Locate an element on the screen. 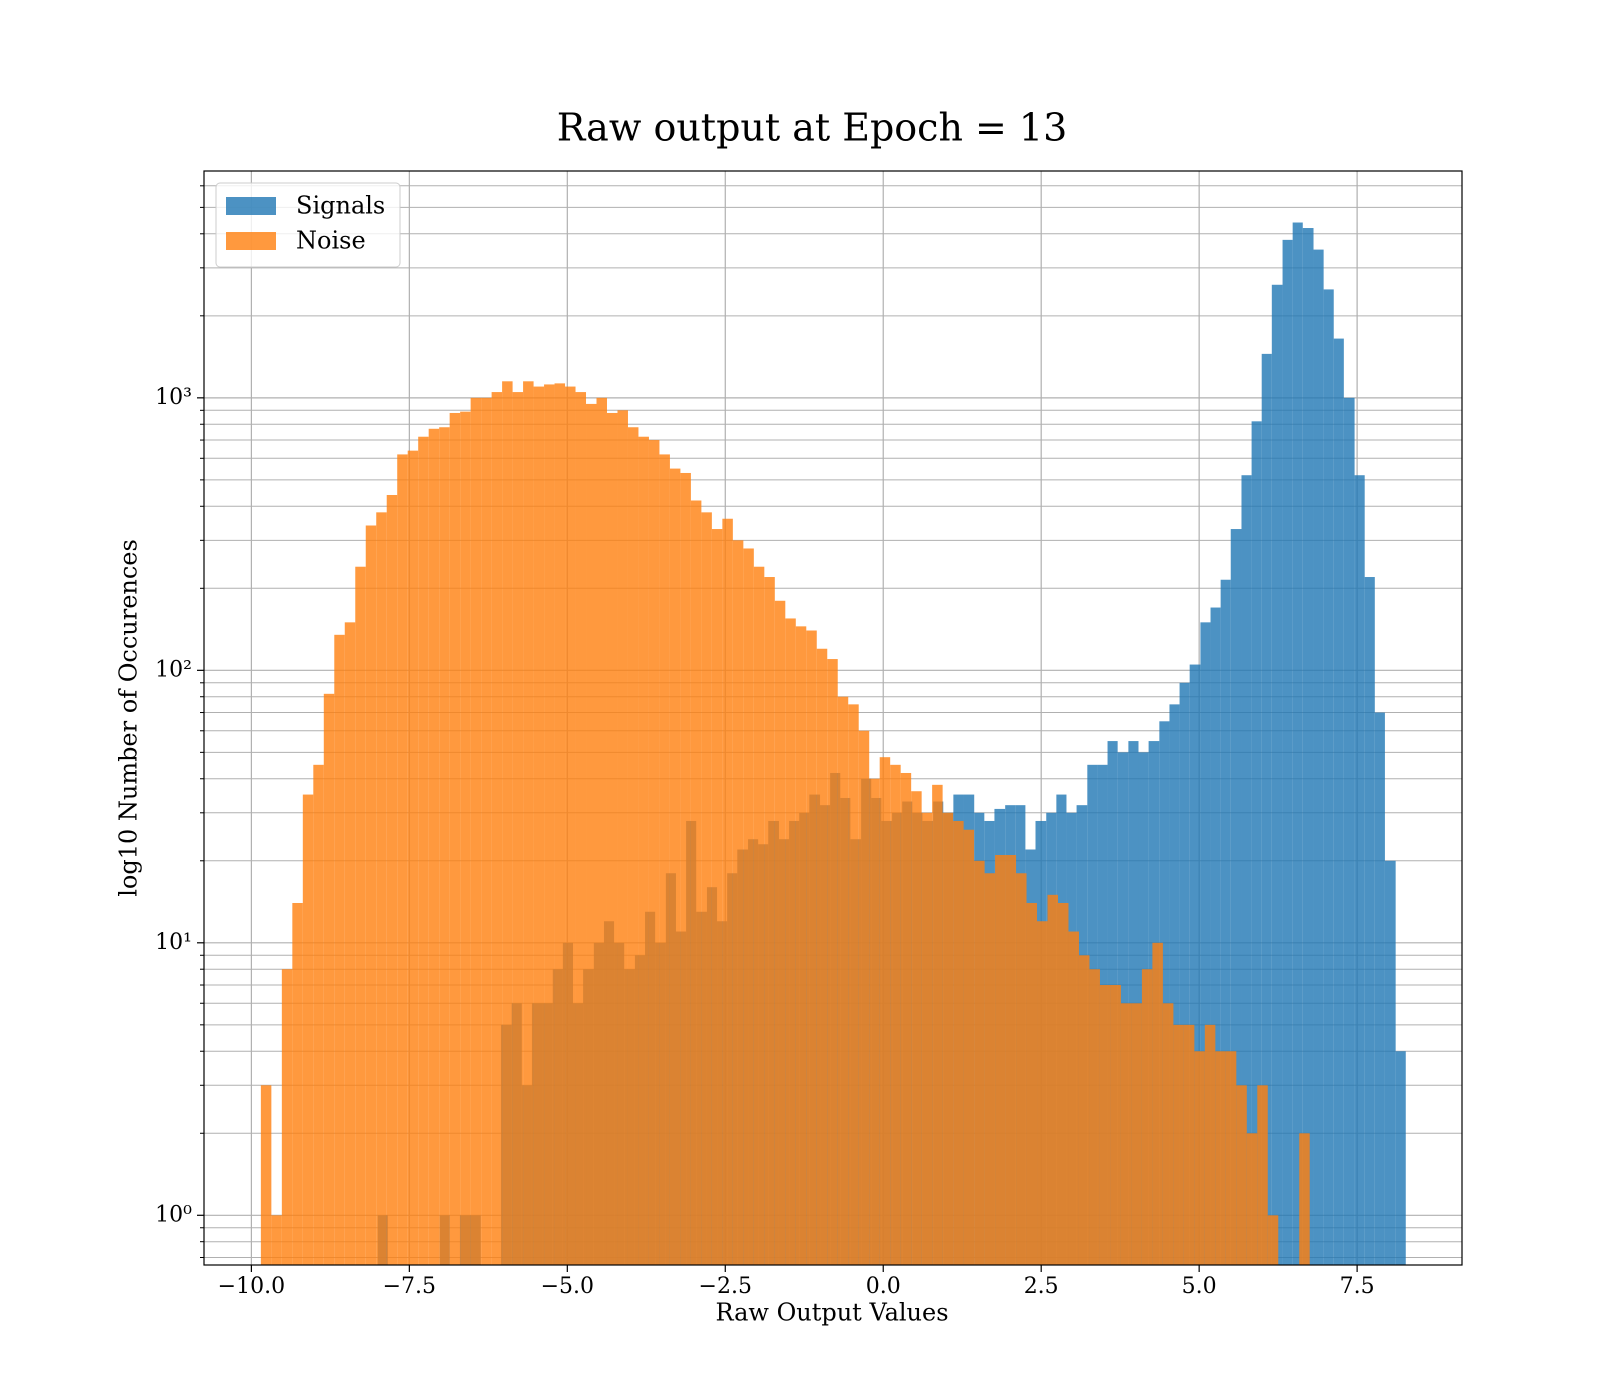 The image size is (1600, 1400). x-tick-label: 5.0 is located at coordinates (1199, 1286).